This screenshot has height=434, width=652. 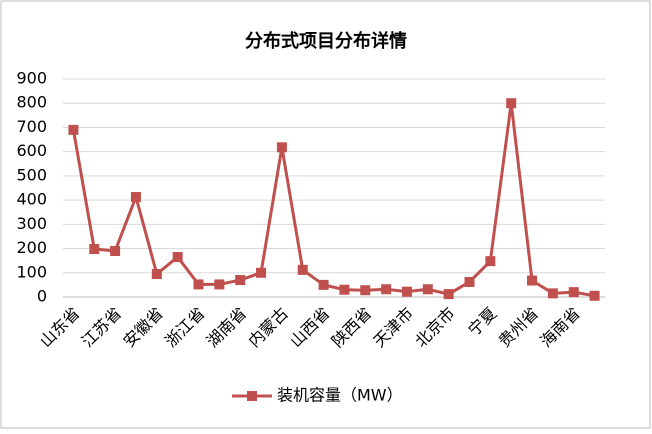 I want to click on chart-title: 分布式项目分布详情, so click(x=326, y=41).